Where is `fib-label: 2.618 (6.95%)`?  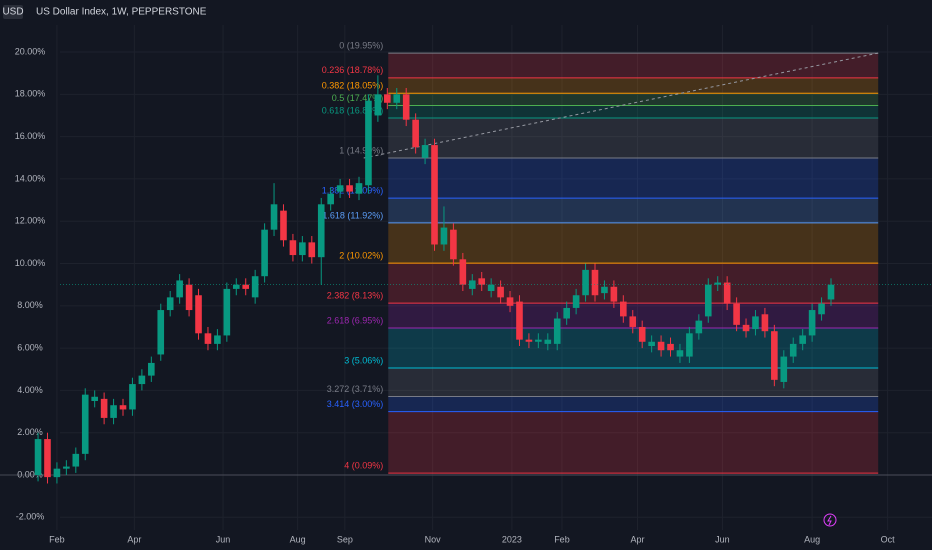
fib-label: 2.618 (6.95%) is located at coordinates (355, 320).